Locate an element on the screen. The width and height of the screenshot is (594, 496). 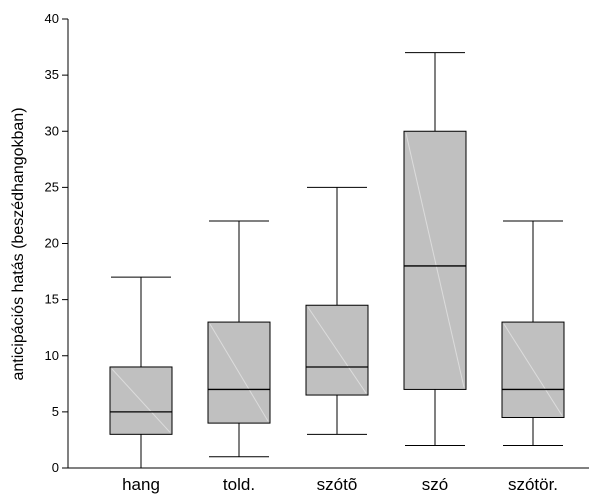
y-tick-label: 5 is located at coordinates (55, 411).